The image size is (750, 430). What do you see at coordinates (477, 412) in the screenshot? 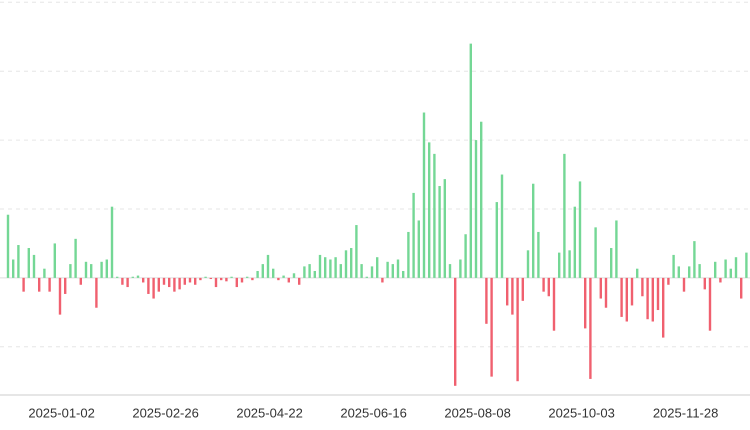
I see `x-tick-label: 2025-08-08` at bounding box center [477, 412].